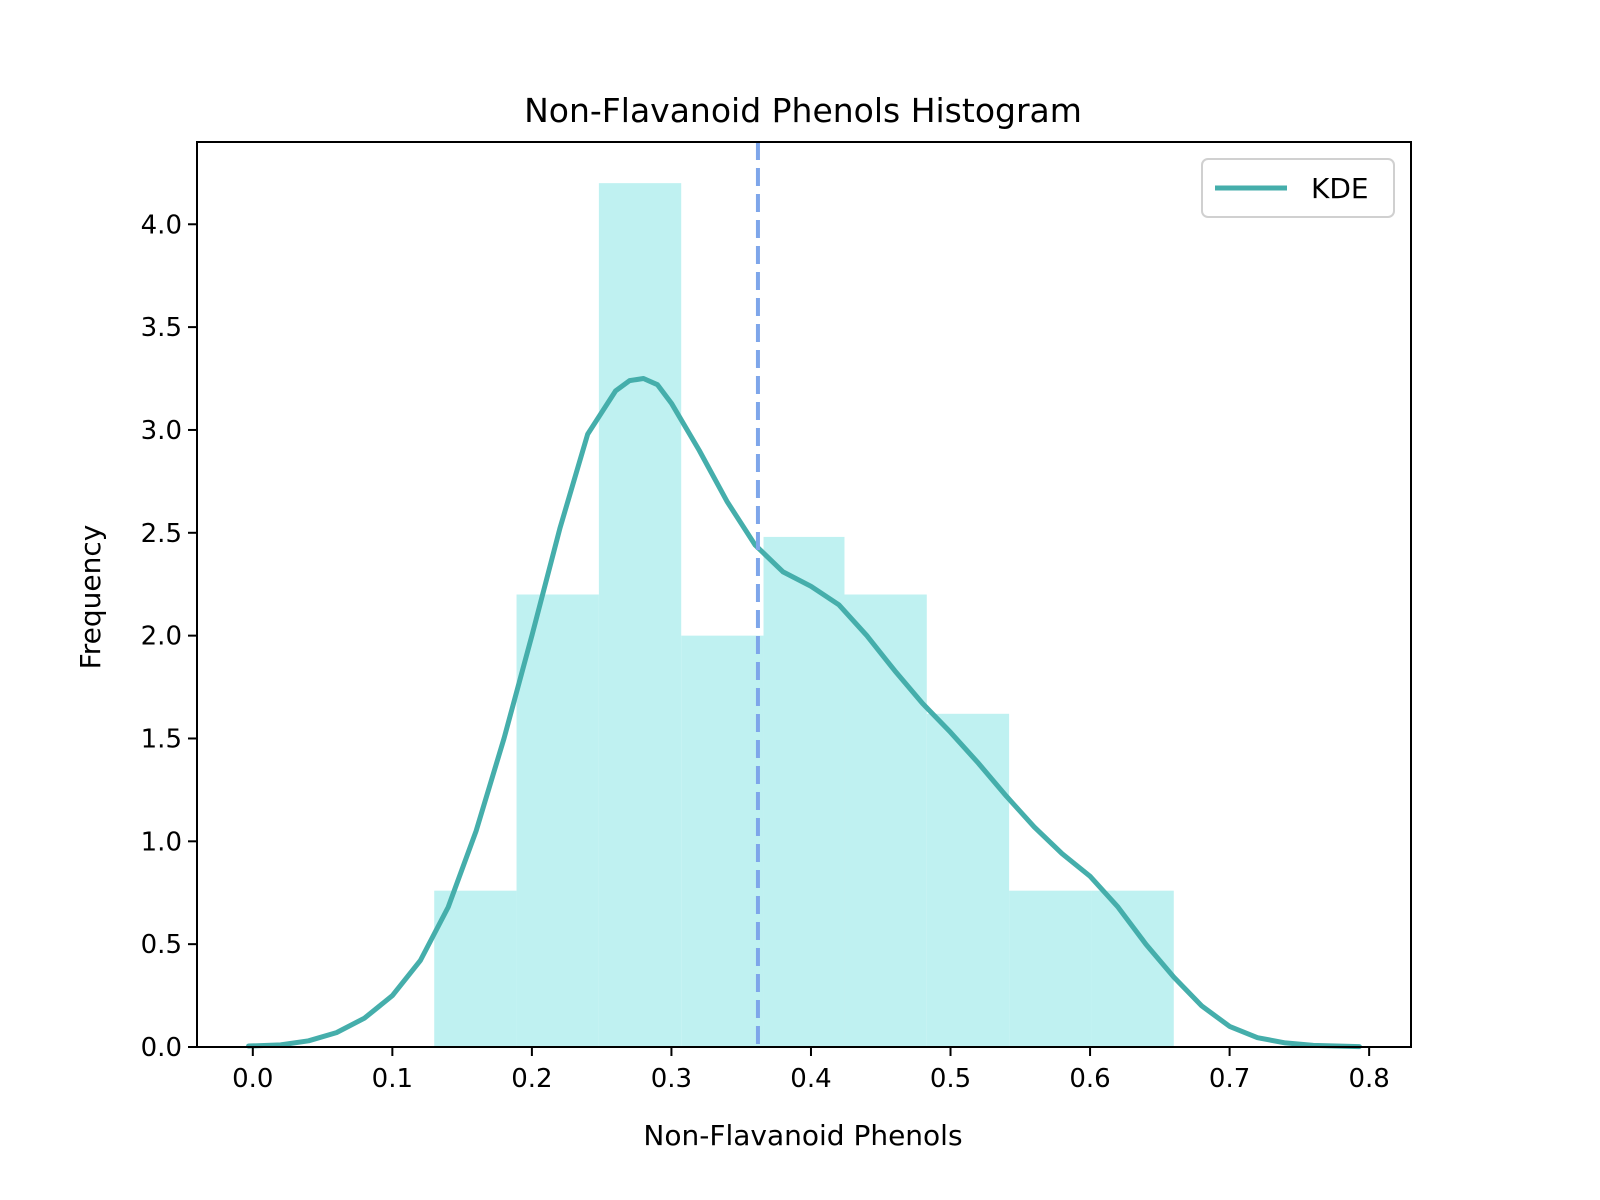 This screenshot has height=1200, width=1600. I want to click on x-tick-label-2: 0.2, so click(531, 1079).